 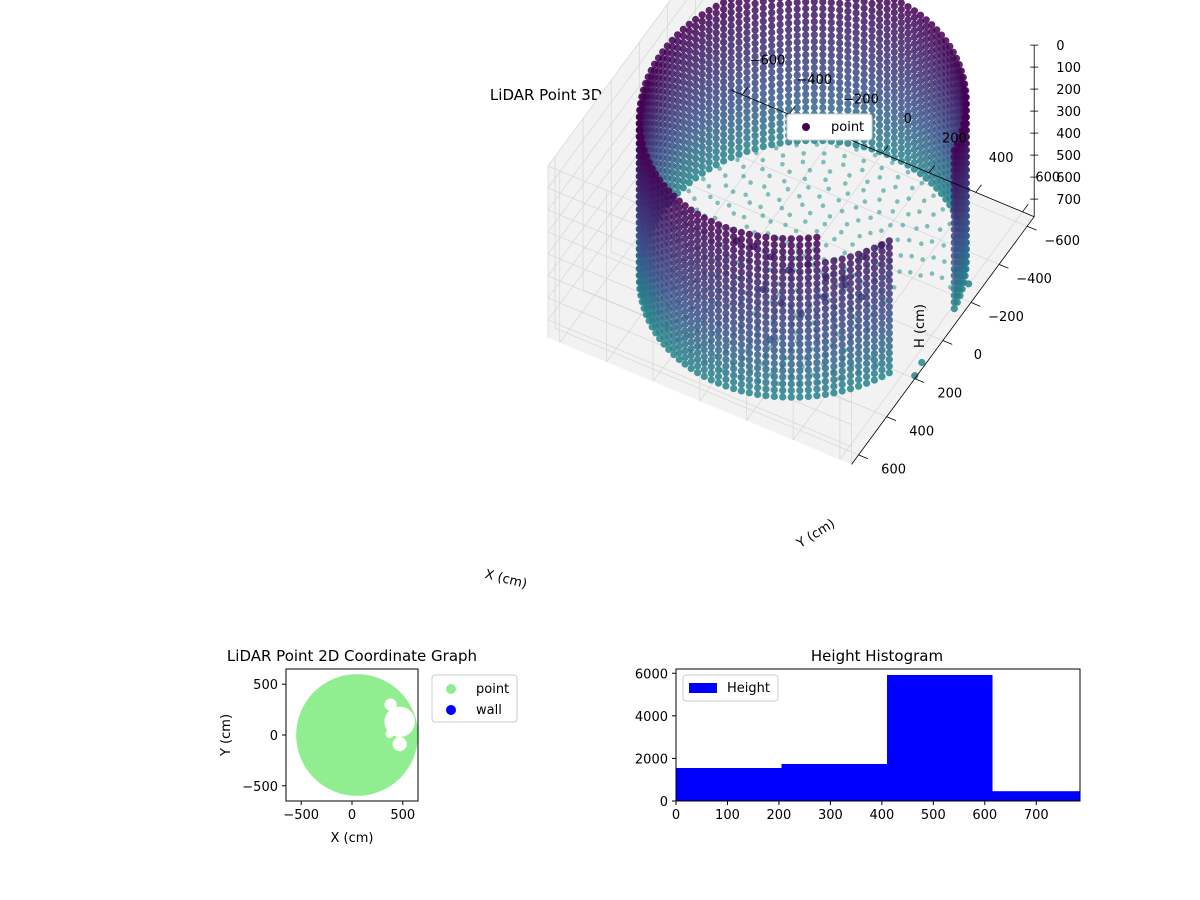 I want to click on legend-marker-point, so click(x=806, y=127).